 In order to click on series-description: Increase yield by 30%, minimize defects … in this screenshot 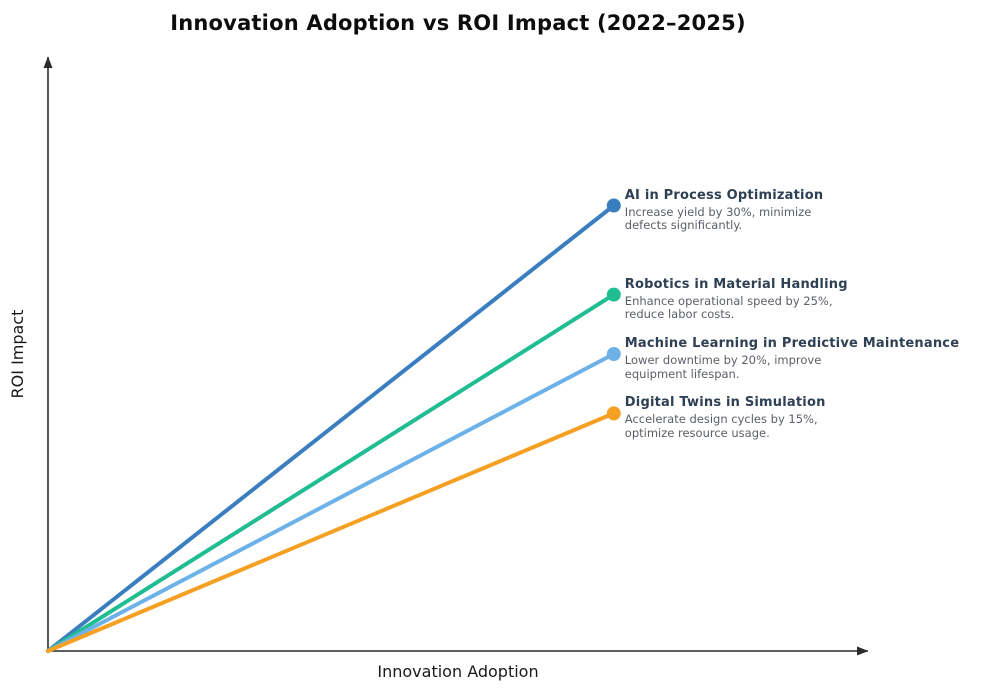, I will do `click(718, 218)`.